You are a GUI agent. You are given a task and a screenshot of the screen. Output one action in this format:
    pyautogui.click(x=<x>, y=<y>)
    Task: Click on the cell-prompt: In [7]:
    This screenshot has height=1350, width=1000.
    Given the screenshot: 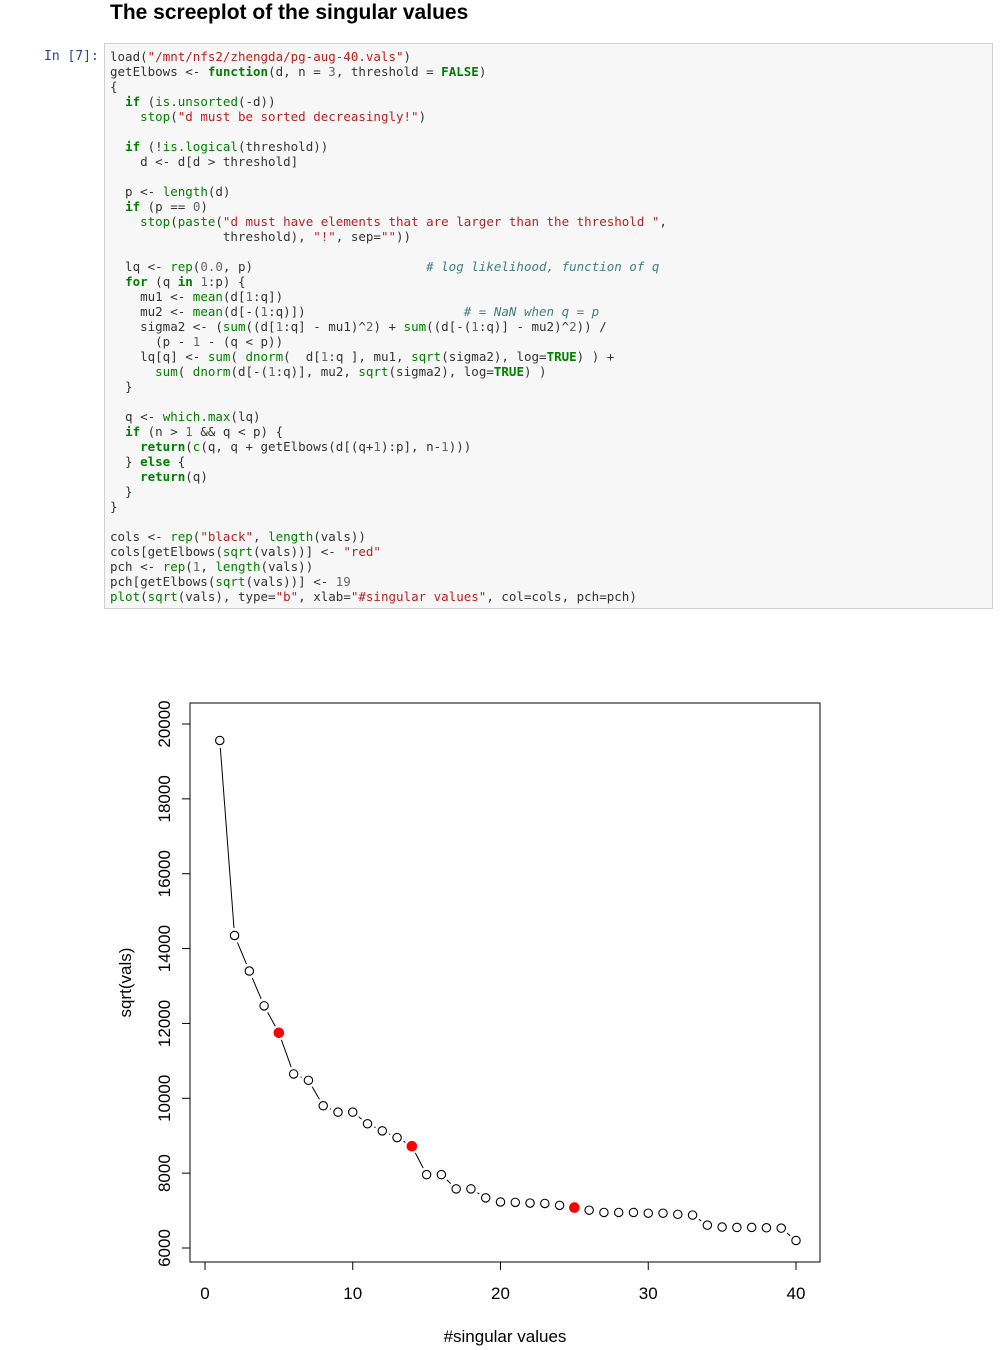 What is the action you would take?
    pyautogui.click(x=71, y=56)
    